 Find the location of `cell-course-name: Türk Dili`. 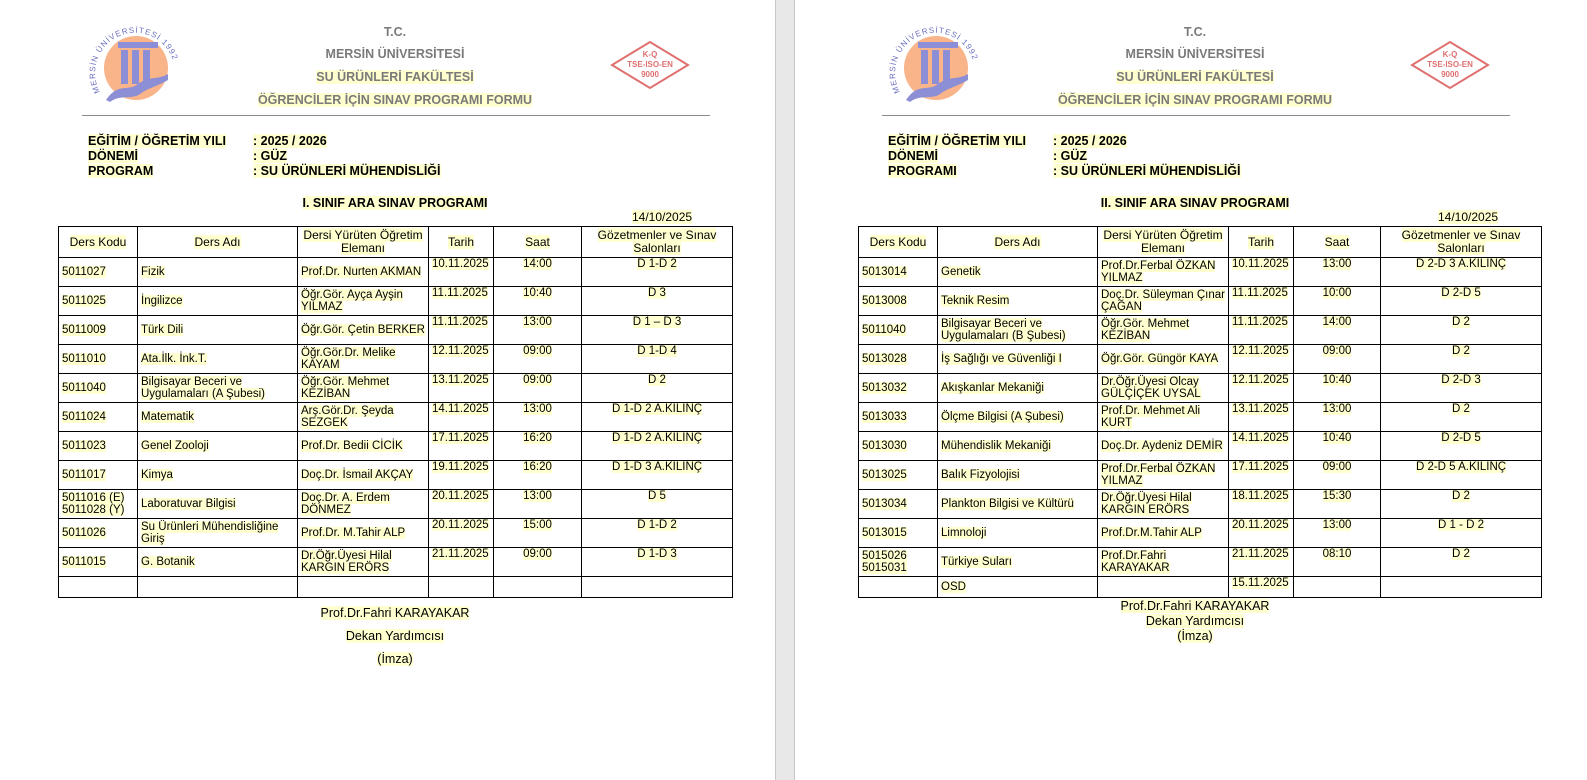

cell-course-name: Türk Dili is located at coordinates (217, 330).